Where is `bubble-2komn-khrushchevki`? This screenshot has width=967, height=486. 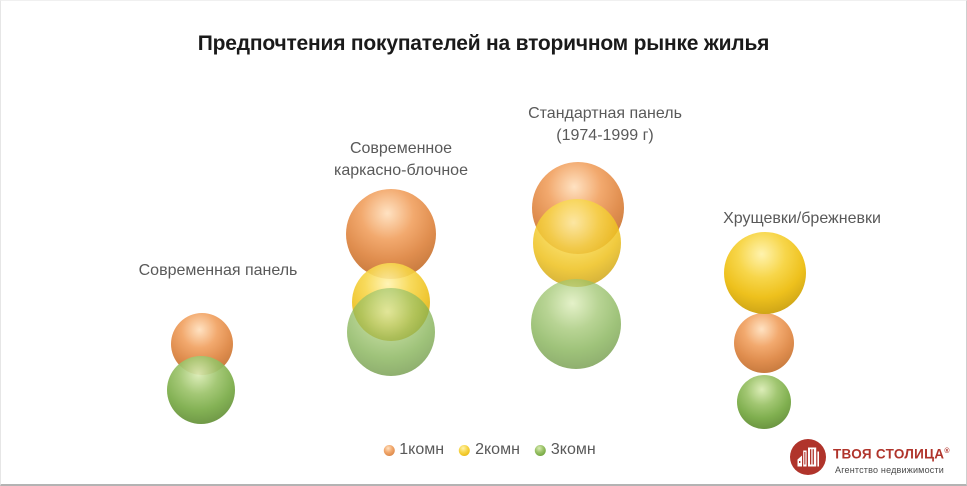 bubble-2komn-khrushchevki is located at coordinates (765, 273).